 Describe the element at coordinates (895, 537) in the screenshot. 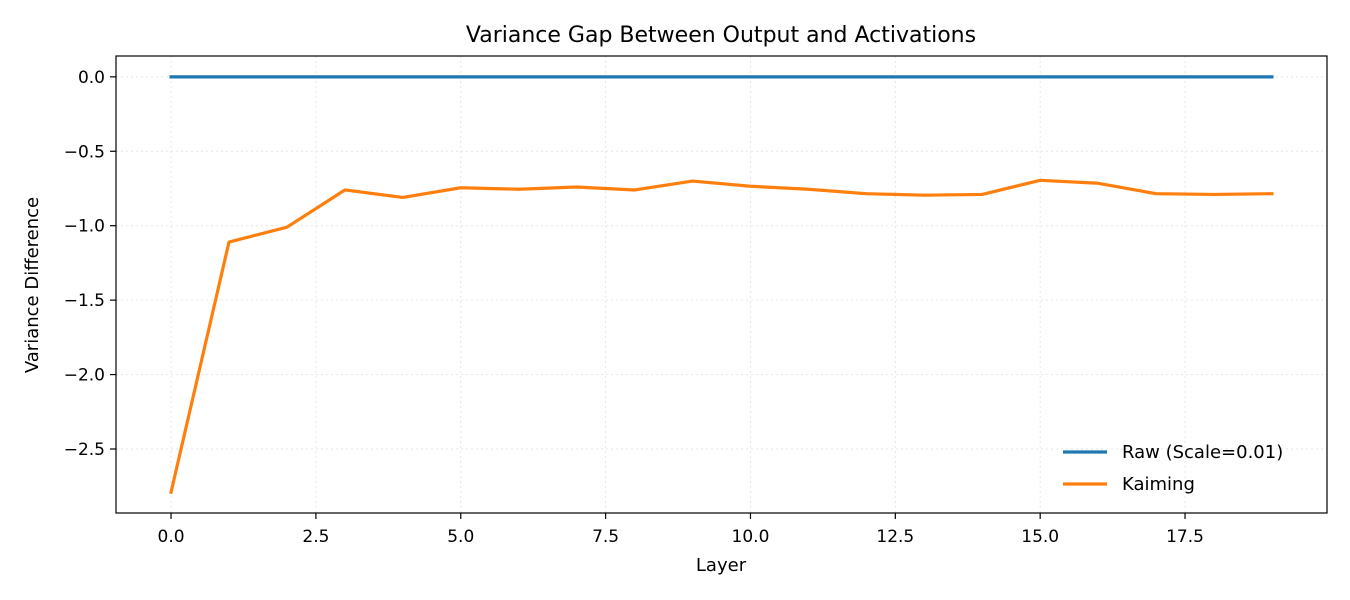

I see `x-tick-label: 12.5` at that location.